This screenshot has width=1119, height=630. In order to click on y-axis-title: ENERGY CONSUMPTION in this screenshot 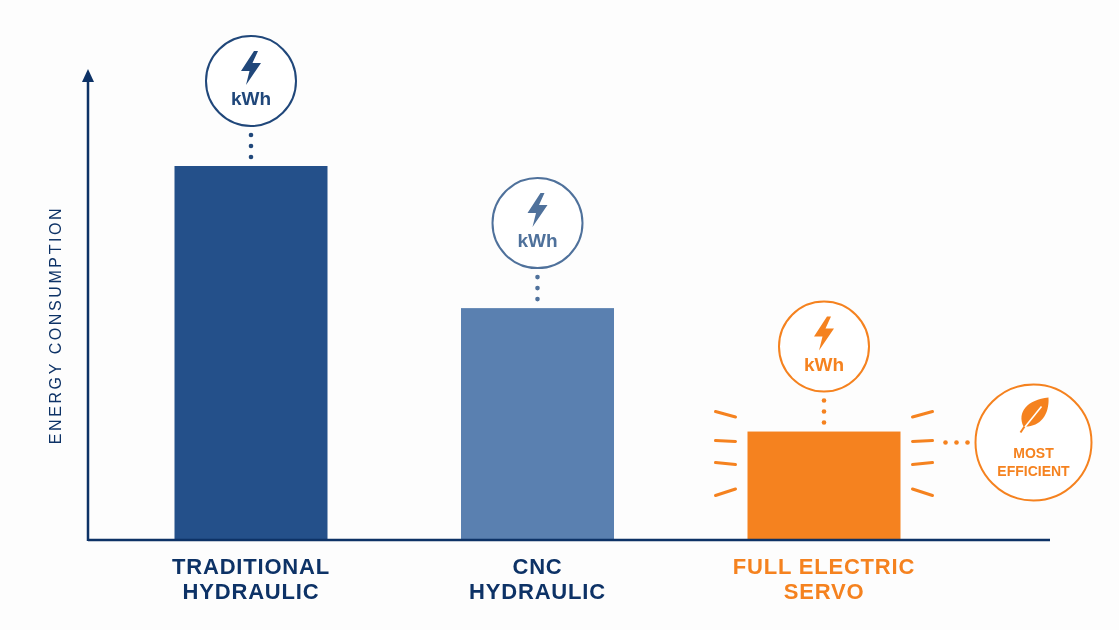, I will do `click(55, 325)`.